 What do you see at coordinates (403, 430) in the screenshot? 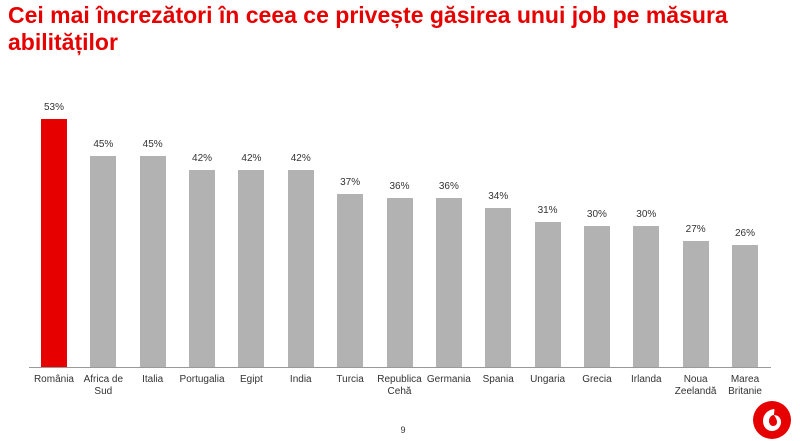
I see `page-number: 9` at bounding box center [403, 430].